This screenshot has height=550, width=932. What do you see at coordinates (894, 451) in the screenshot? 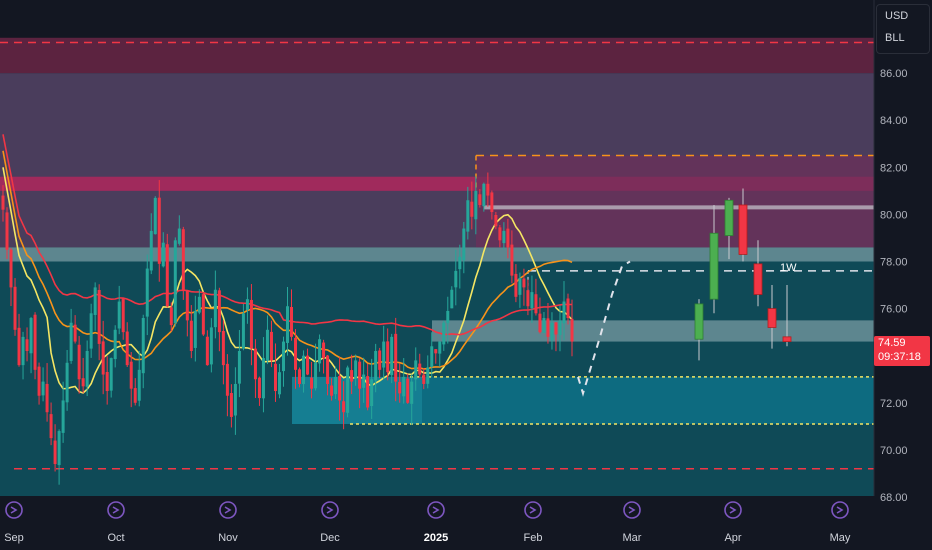
I see `y-axis-tick-label: 70.00` at bounding box center [894, 451].